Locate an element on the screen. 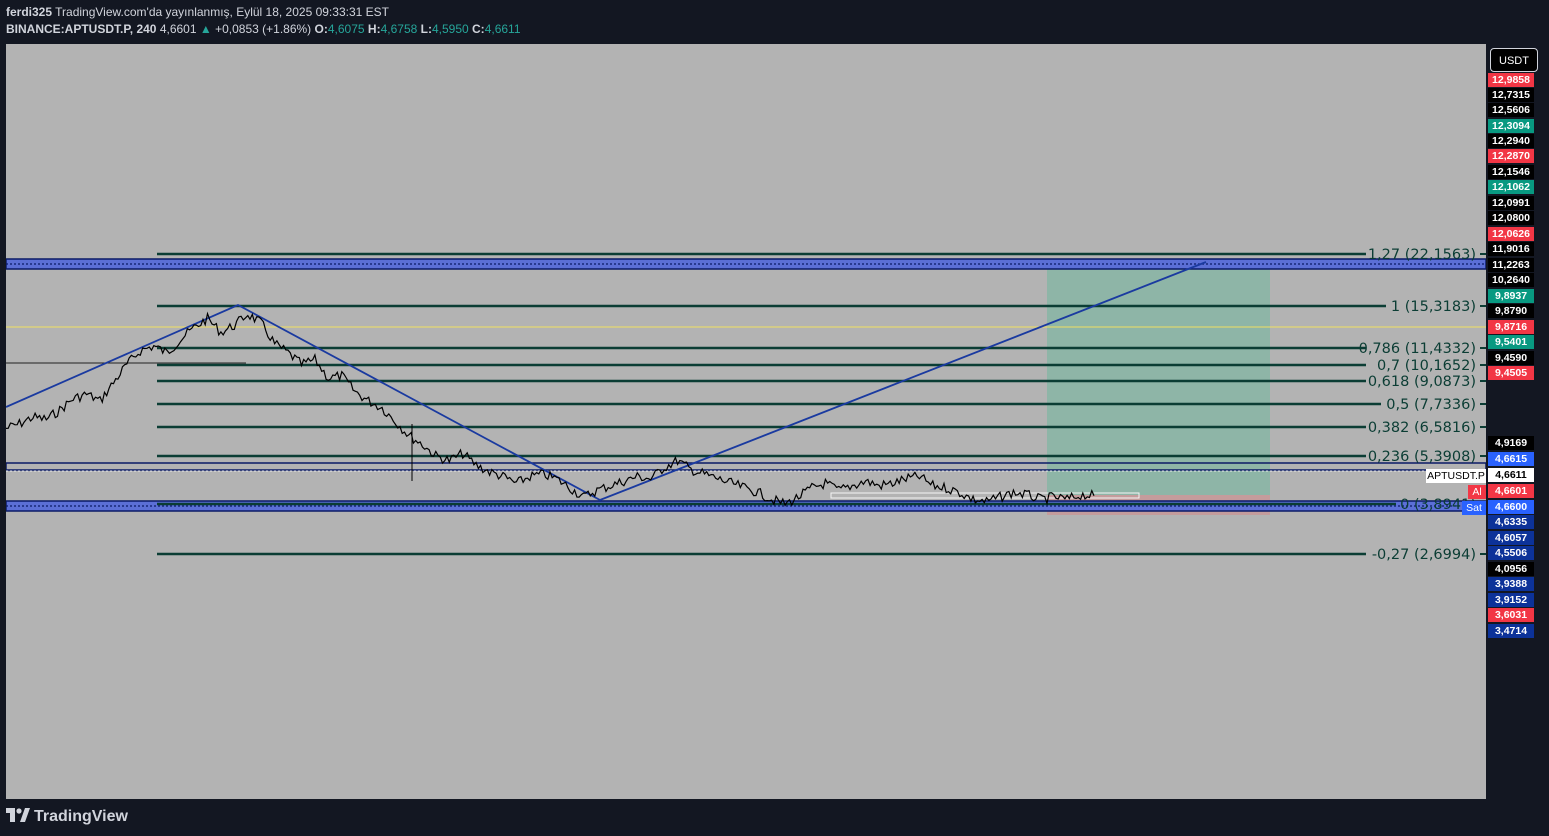  price-axis-label: 12,7315 is located at coordinates (1511, 95).